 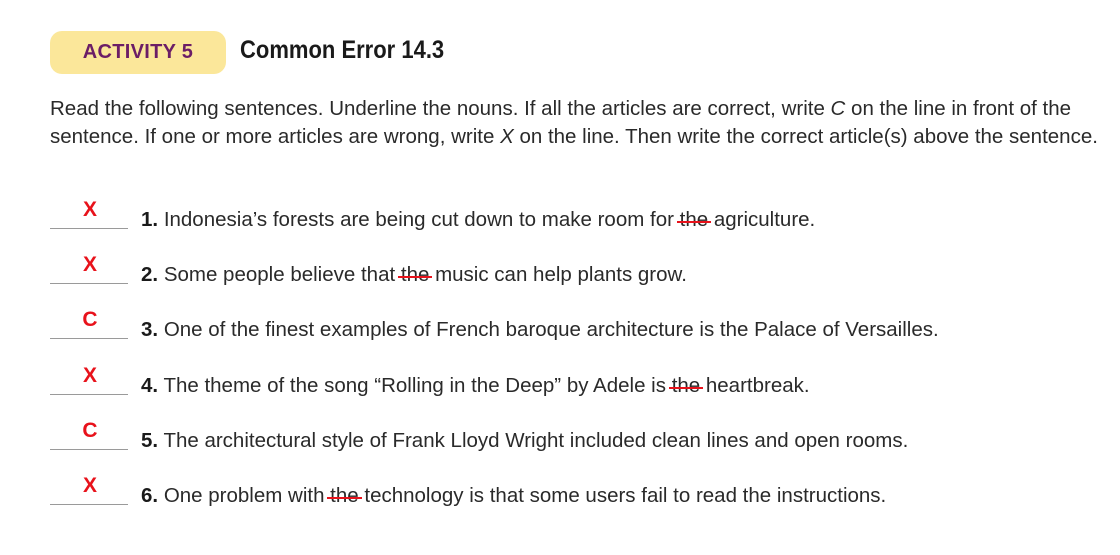 What do you see at coordinates (558, 274) in the screenshot?
I see `sentence-text-end: music can help plants grow.` at bounding box center [558, 274].